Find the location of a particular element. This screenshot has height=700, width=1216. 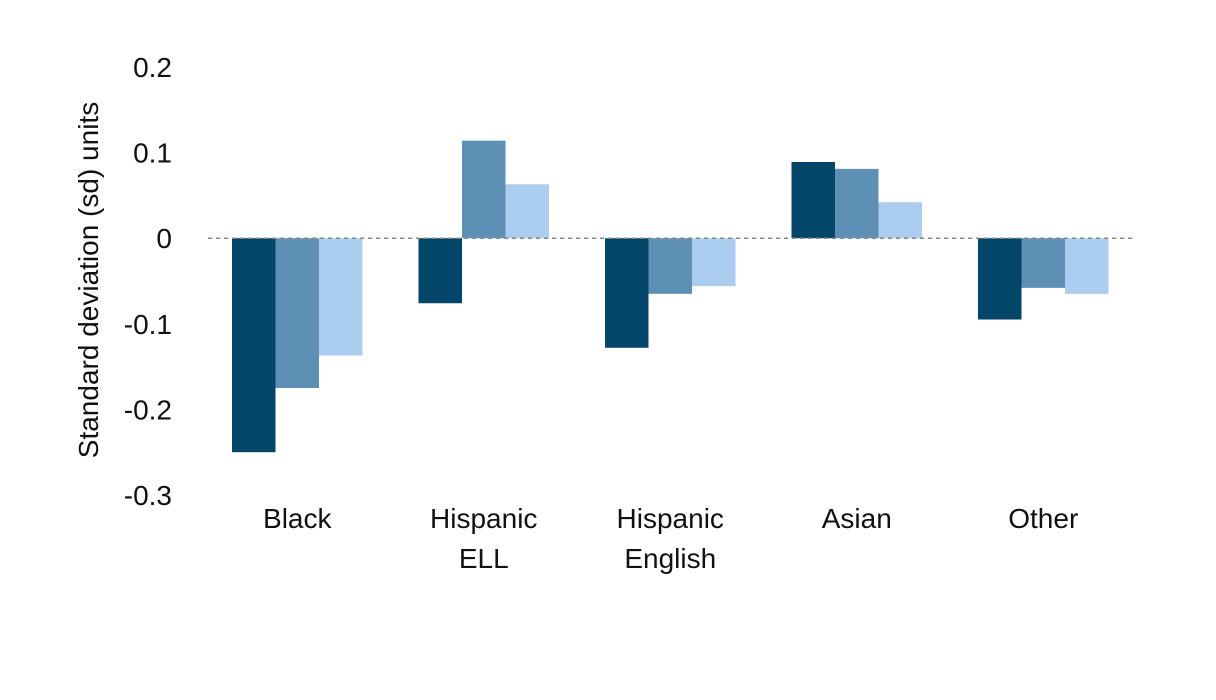

y-tick-label: -0.3 is located at coordinates (148, 495).